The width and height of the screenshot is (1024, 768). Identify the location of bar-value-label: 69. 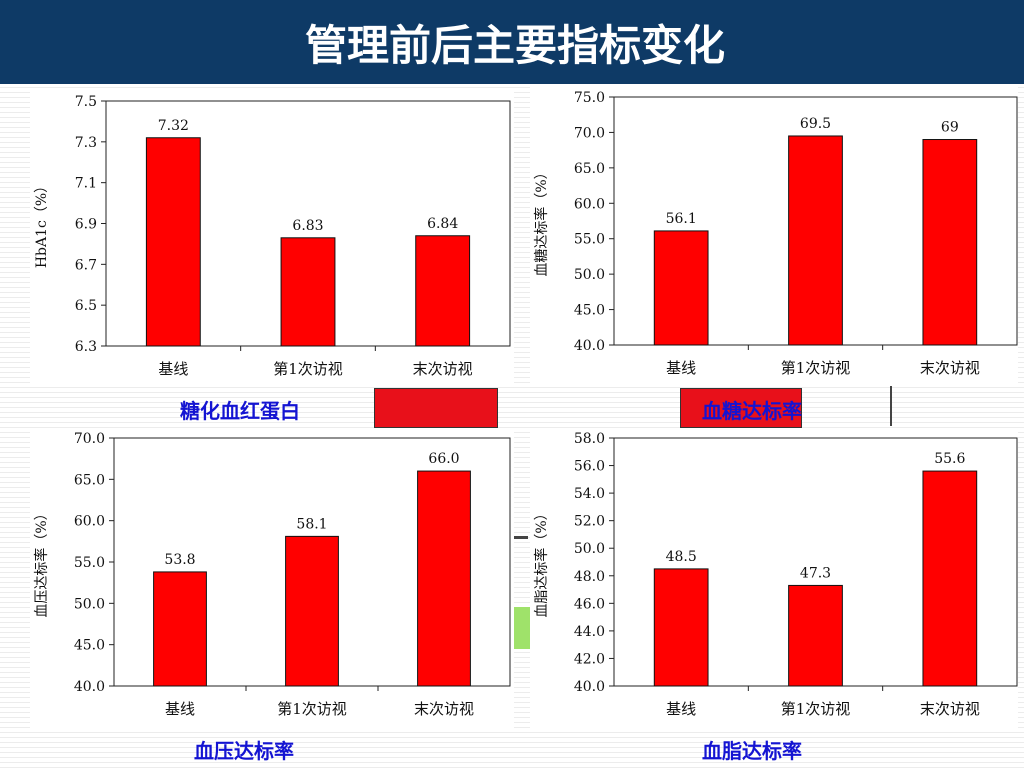
(950, 128).